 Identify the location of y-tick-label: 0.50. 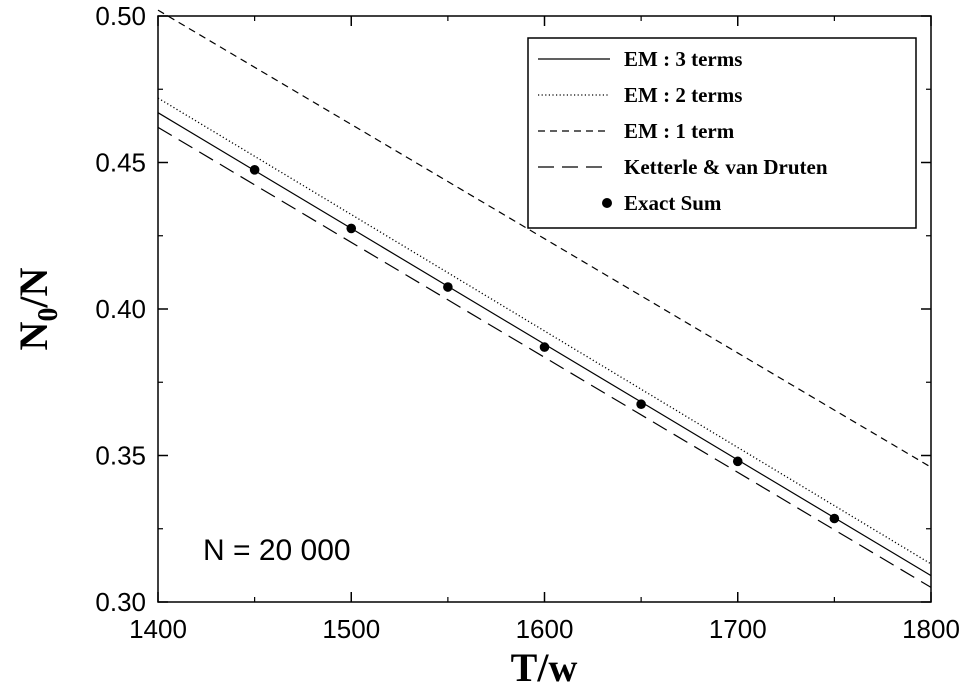
(120, 16).